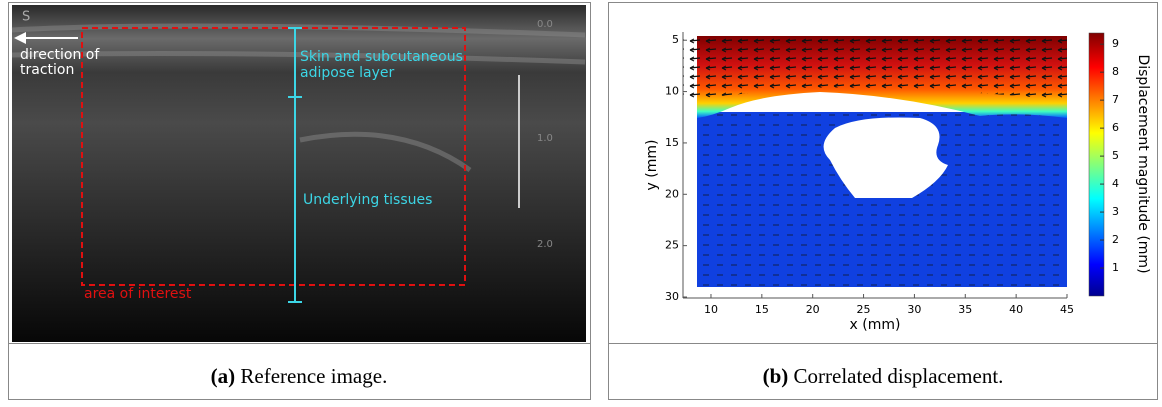 The image size is (1162, 407). What do you see at coordinates (675, 39) in the screenshot?
I see `y-tick-label: 5` at bounding box center [675, 39].